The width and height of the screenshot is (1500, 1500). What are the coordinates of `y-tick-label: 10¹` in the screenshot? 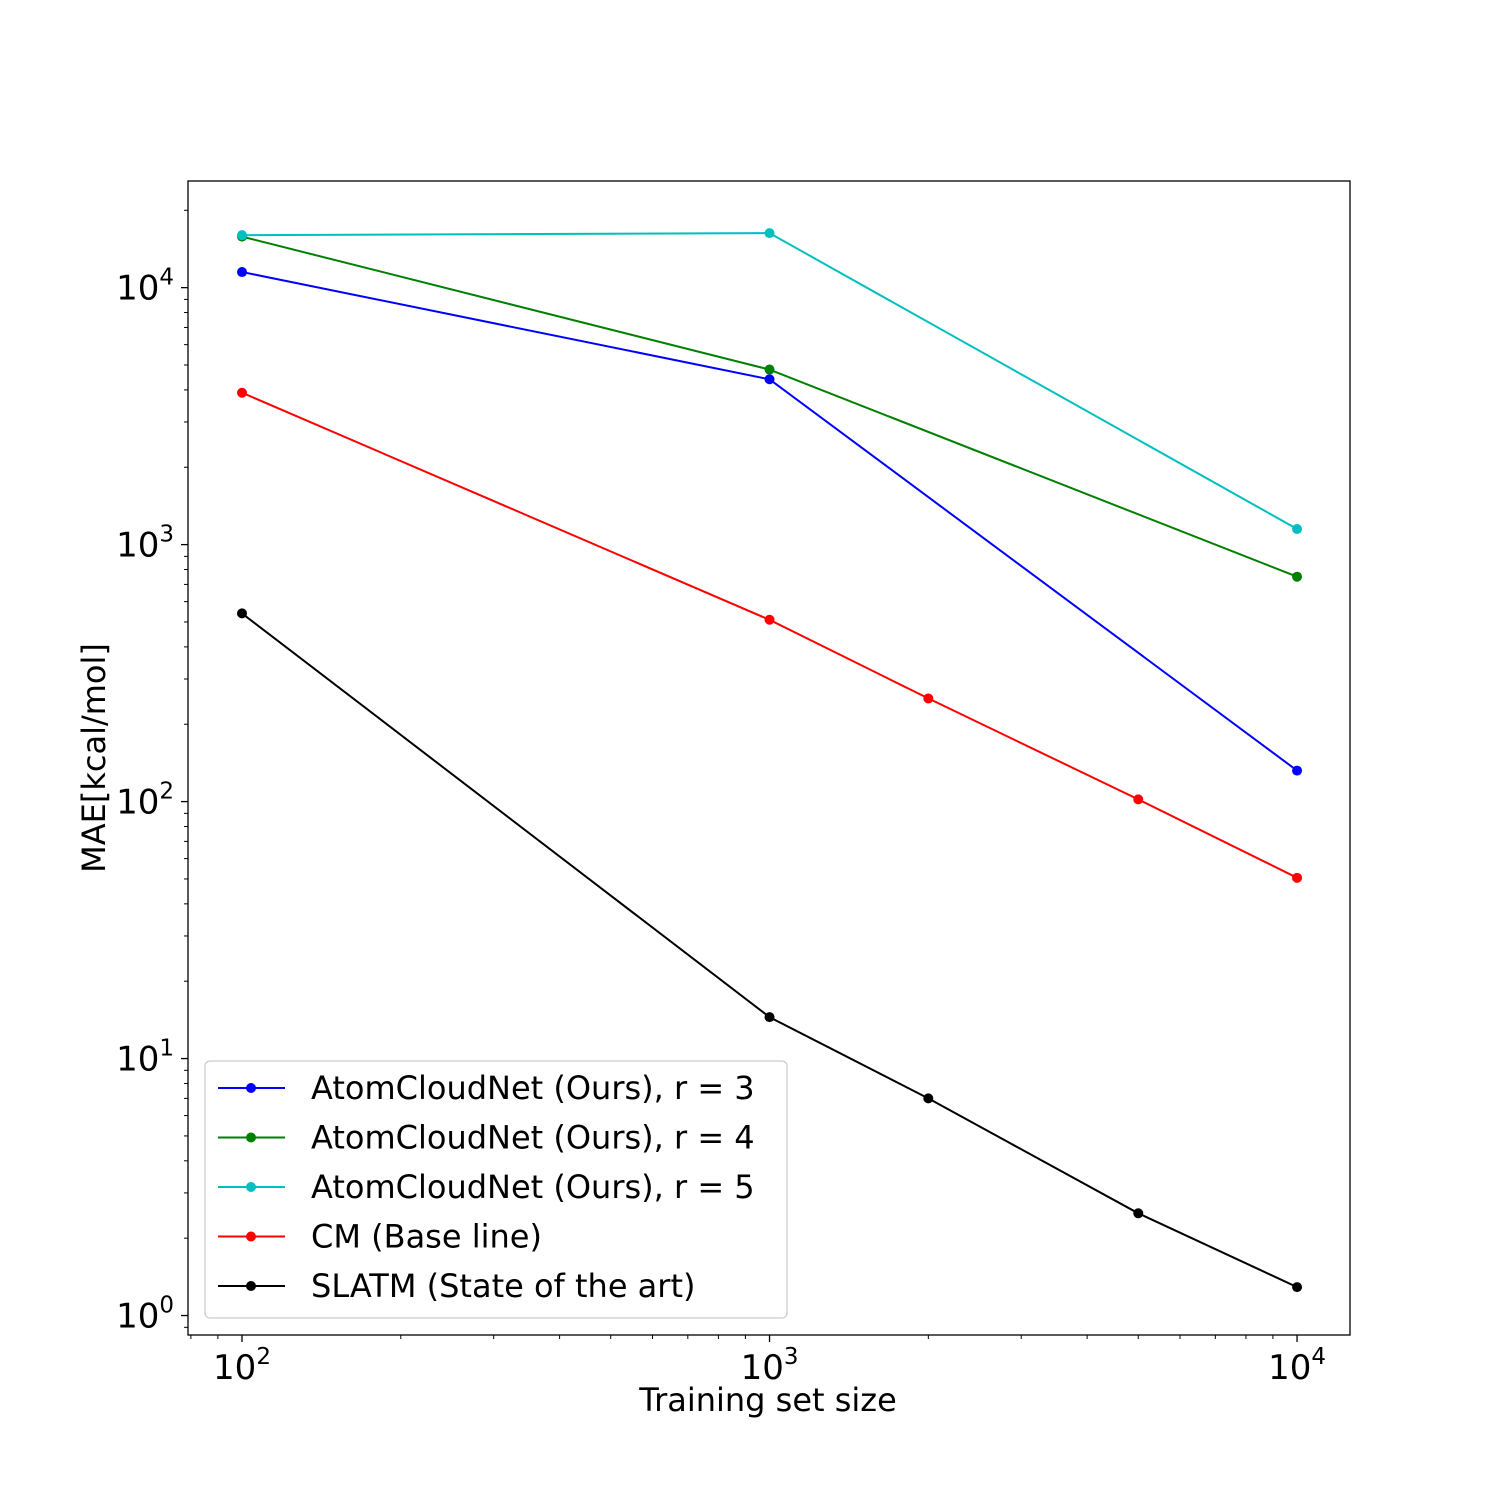 It's located at (145, 1058).